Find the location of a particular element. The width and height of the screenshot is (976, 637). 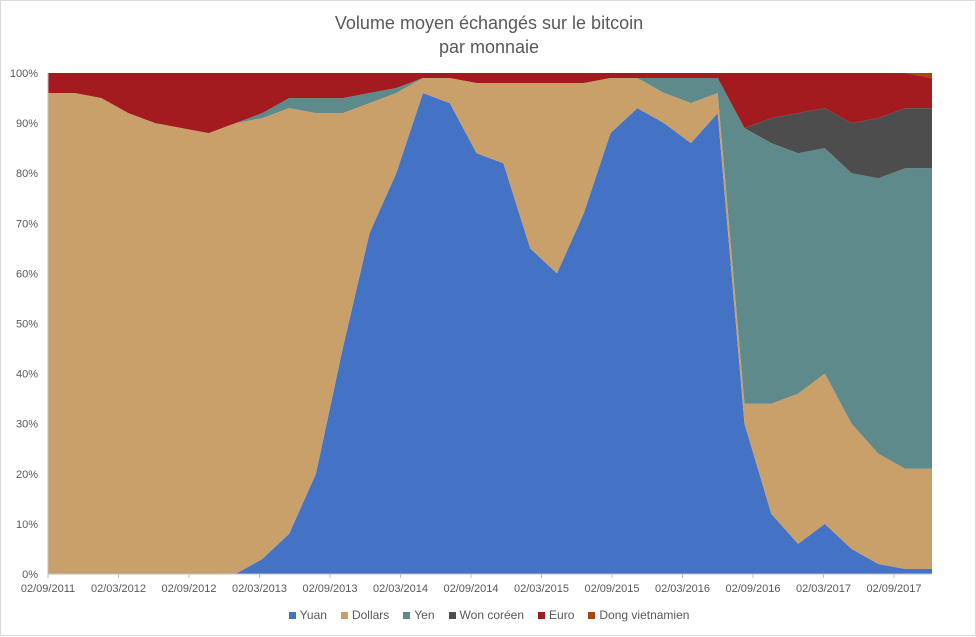

y-tick-label: 70% is located at coordinates (27, 224).